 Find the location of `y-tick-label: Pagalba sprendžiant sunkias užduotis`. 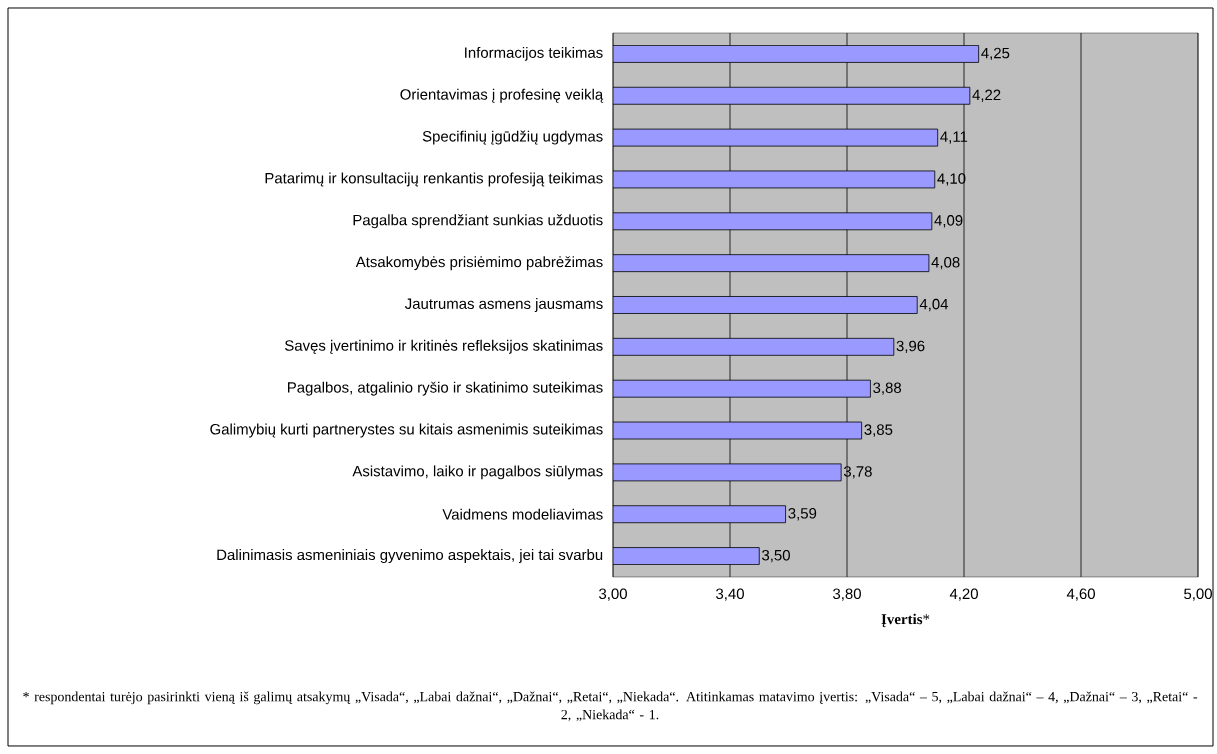

y-tick-label: Pagalba sprendžiant sunkias užduotis is located at coordinates (478, 221).